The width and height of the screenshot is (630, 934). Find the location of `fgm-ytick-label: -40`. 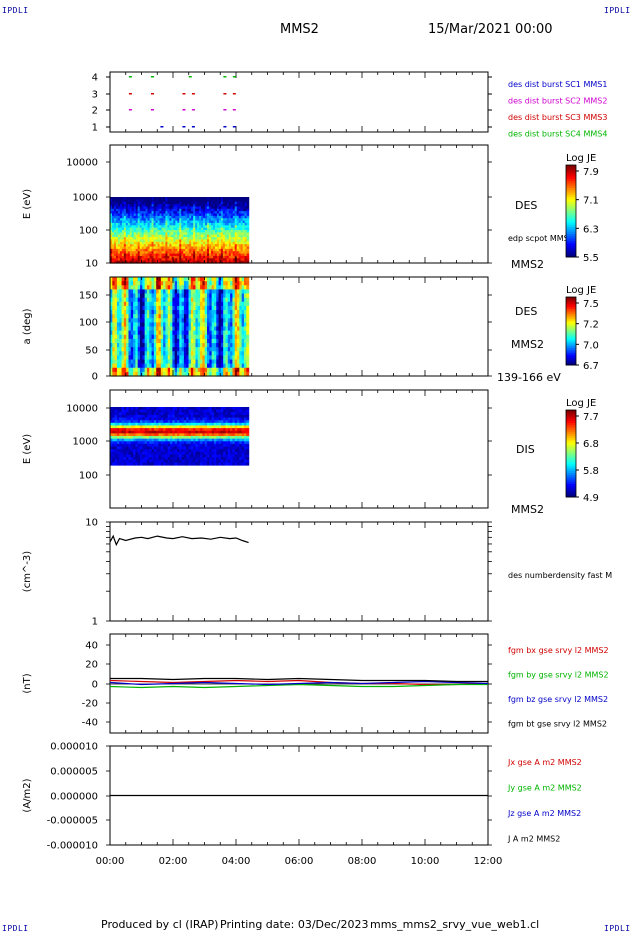

fgm-ytick-label: -40 is located at coordinates (90, 723).